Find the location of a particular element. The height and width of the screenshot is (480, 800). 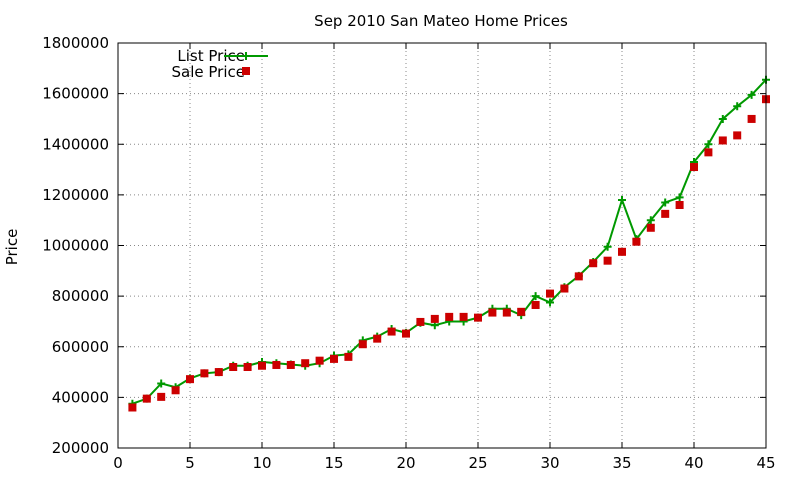

y-tick-label: 1600000 is located at coordinates (75, 94).